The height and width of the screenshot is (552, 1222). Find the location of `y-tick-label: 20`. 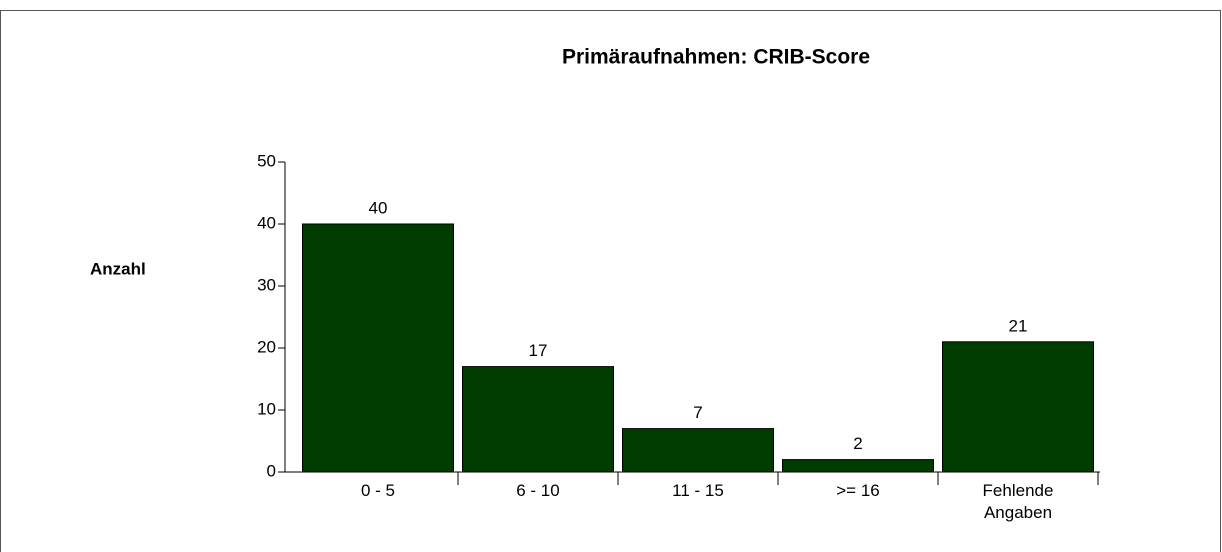

y-tick-label: 20 is located at coordinates (266, 346).